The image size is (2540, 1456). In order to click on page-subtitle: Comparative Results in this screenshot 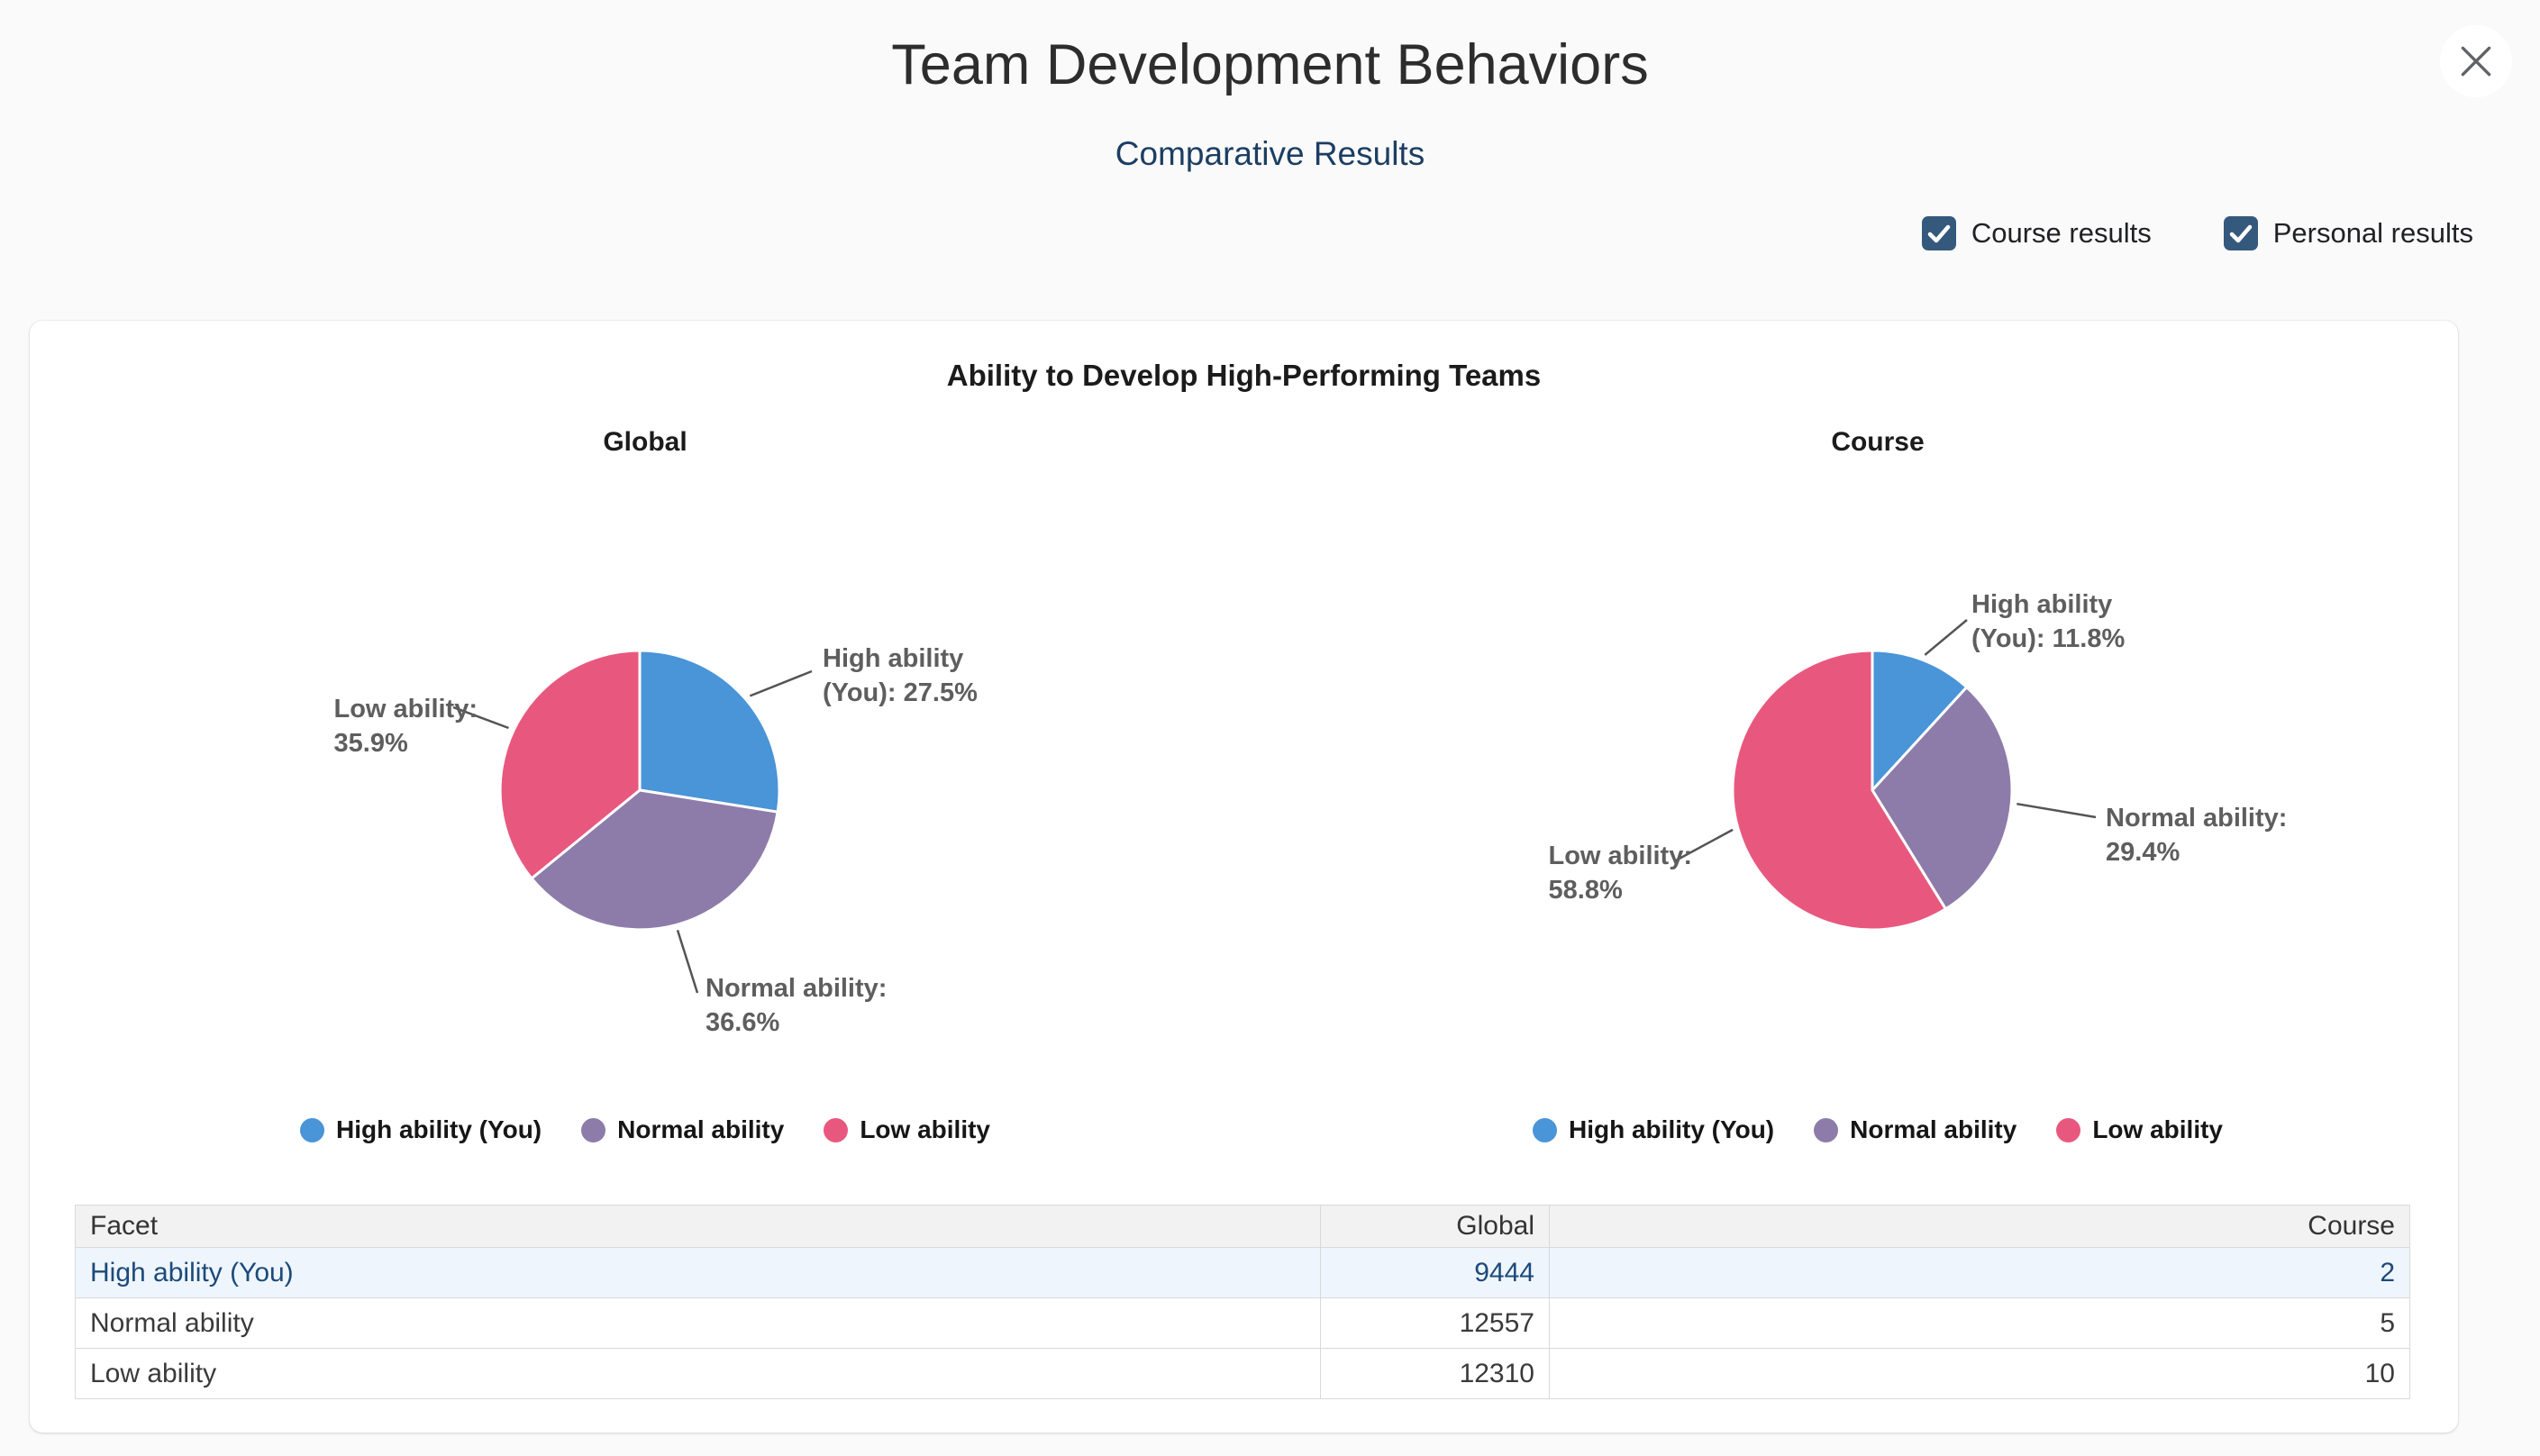, I will do `click(1270, 154)`.